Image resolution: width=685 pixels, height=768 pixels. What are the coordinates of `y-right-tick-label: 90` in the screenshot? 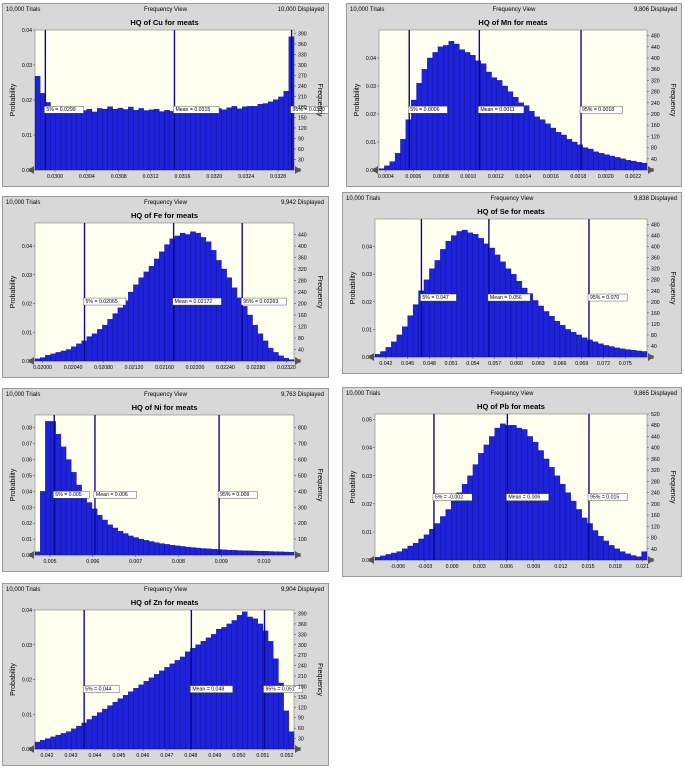 It's located at (301, 719).